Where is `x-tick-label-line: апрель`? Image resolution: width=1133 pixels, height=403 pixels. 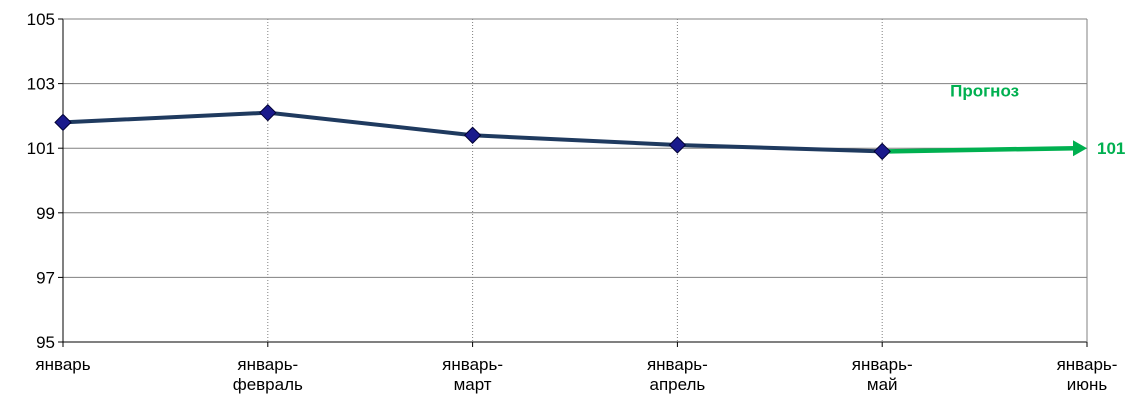
x-tick-label-line: апрель is located at coordinates (678, 384).